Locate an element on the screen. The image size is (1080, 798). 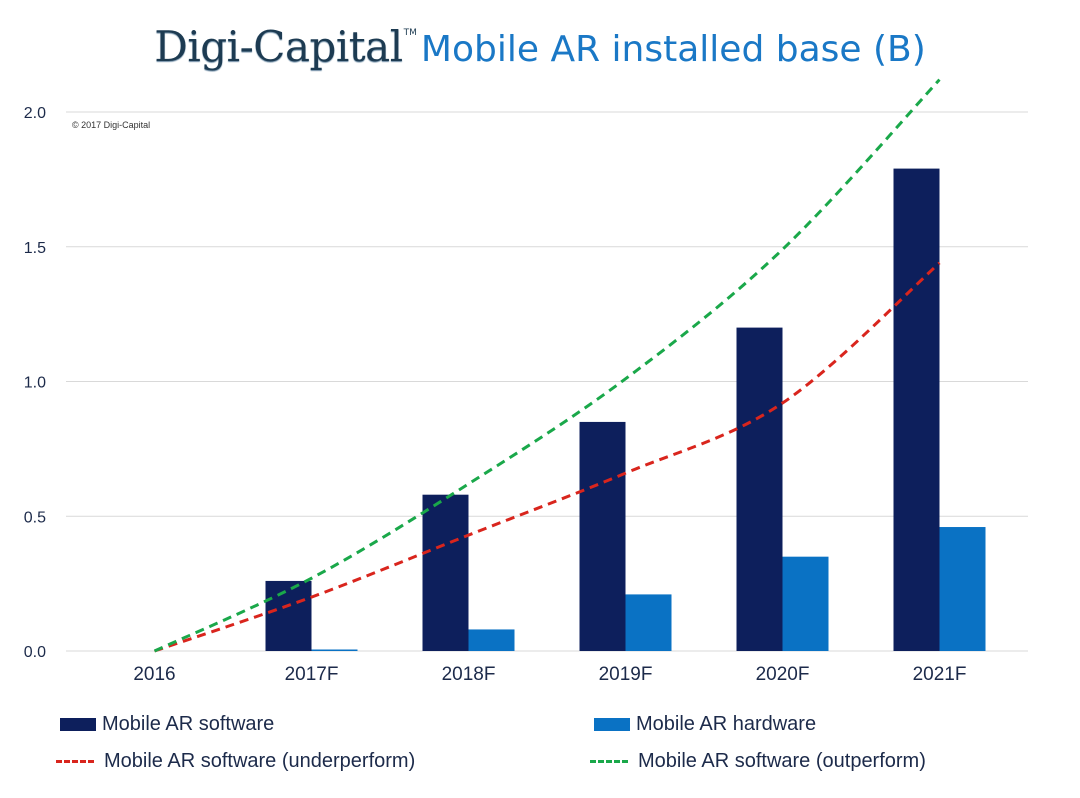
y-tick-label: 2.0 is located at coordinates (35, 113).